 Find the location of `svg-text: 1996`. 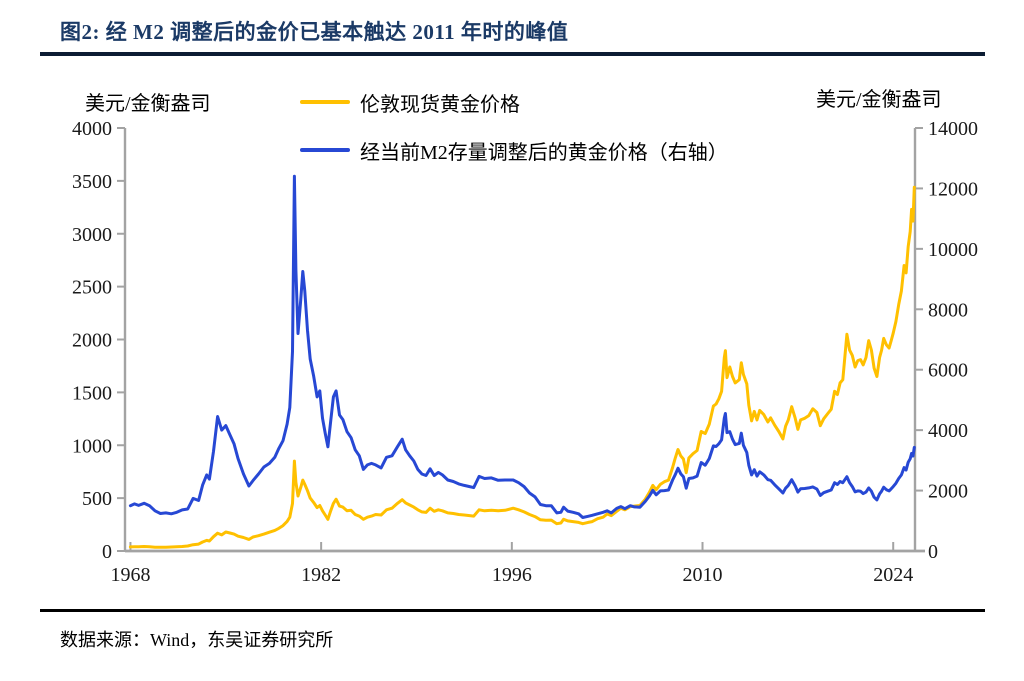

svg-text: 1996 is located at coordinates (512, 575).